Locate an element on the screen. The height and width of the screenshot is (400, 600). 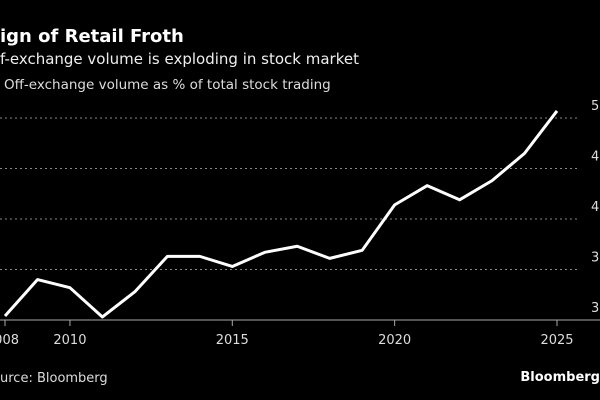
x-tick-label: 2020 is located at coordinates (394, 340).